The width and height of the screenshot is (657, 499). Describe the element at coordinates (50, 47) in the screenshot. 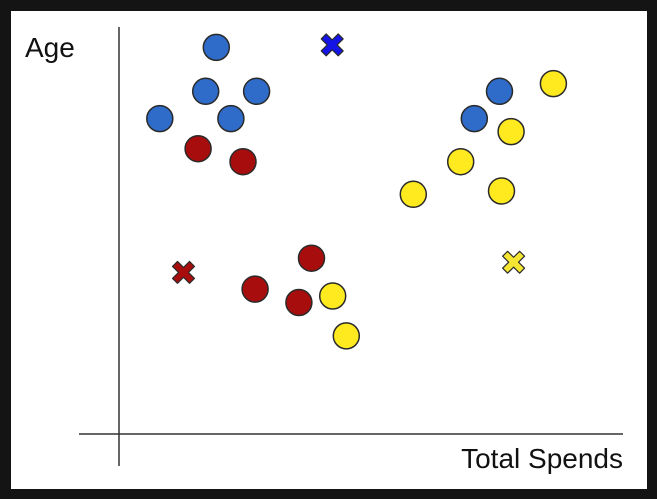

I see `y-axis-label: Age` at that location.